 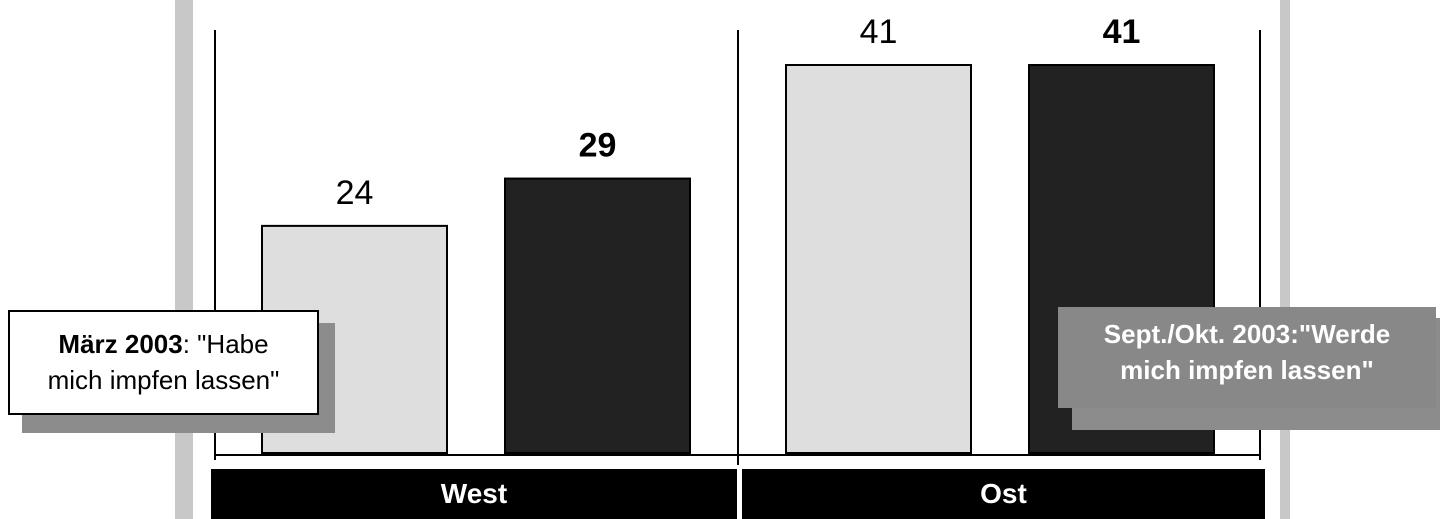 What do you see at coordinates (225, 344) in the screenshot?
I see `legend-march-text: : "Habe` at bounding box center [225, 344].